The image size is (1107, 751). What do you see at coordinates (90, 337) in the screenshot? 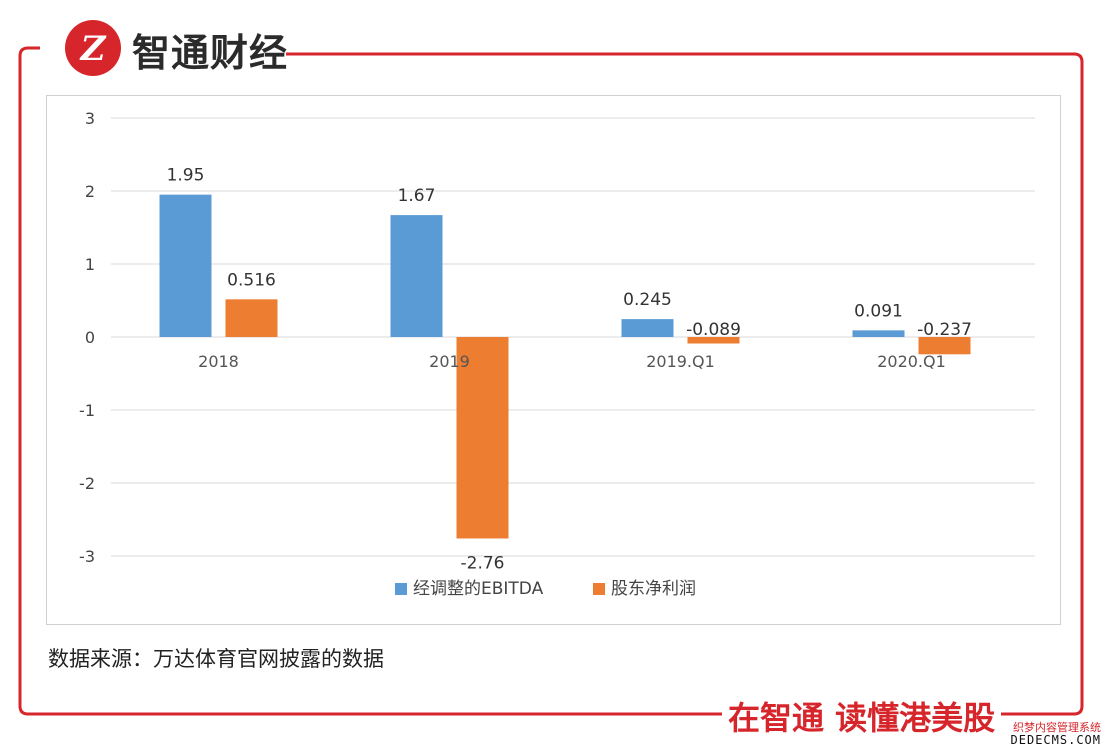
I see `y-tick-label: 0` at bounding box center [90, 337].